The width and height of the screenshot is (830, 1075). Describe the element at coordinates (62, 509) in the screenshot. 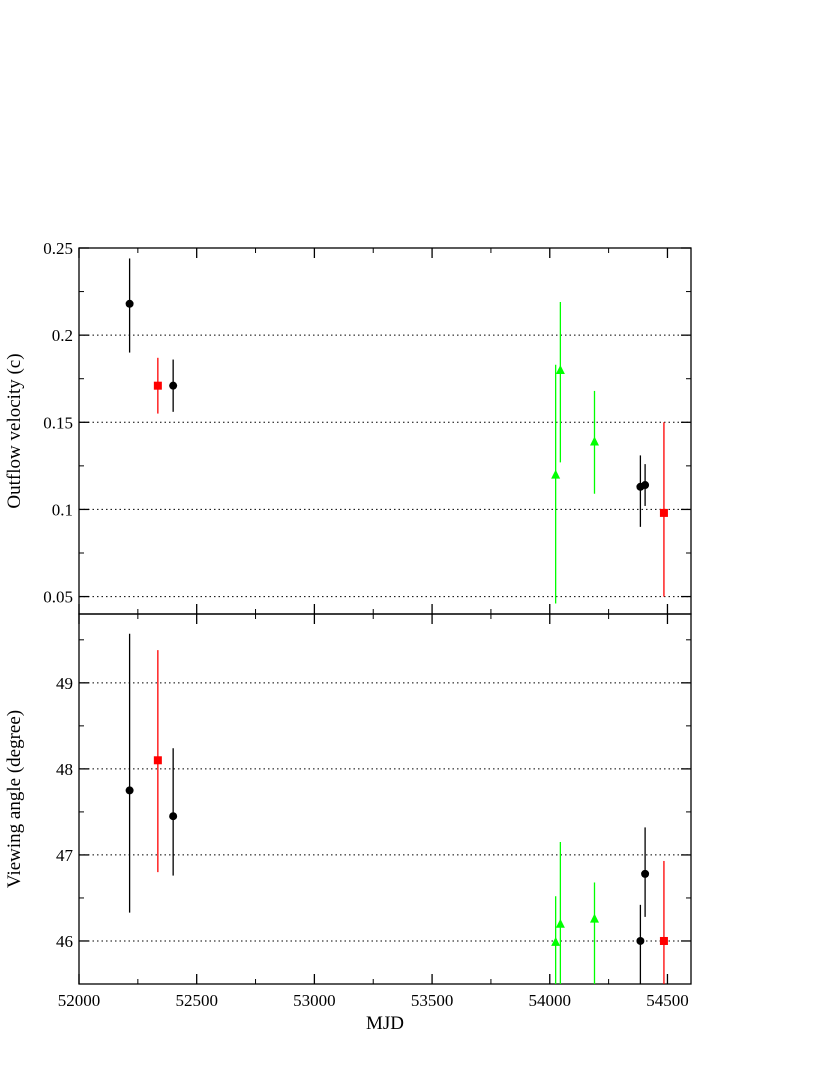

I see `y-tick-label-0-1: 0.1` at that location.